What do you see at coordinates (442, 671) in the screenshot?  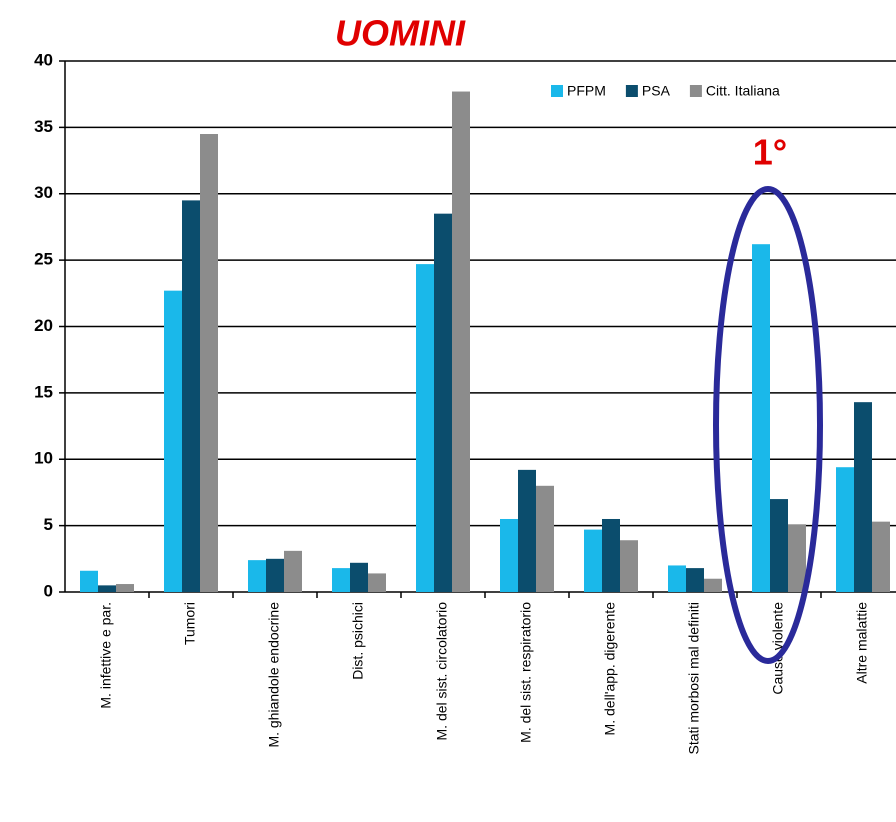 I see `x-tick-label: M. del sist. circolatorio` at bounding box center [442, 671].